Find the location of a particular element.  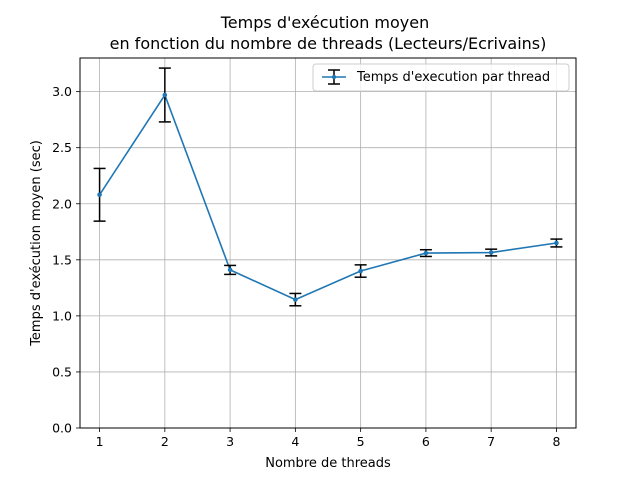

x-tick-label: 6 is located at coordinates (426, 441).